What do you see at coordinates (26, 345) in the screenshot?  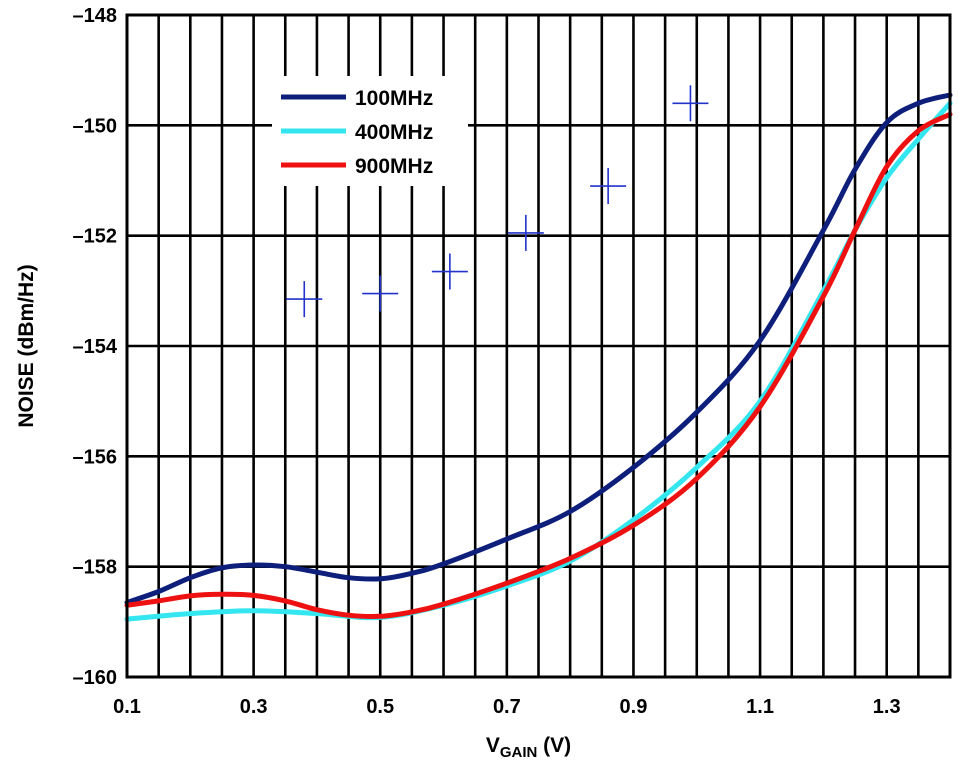 I see `y-axis-label: NOISE (dBm/Hz)` at bounding box center [26, 345].